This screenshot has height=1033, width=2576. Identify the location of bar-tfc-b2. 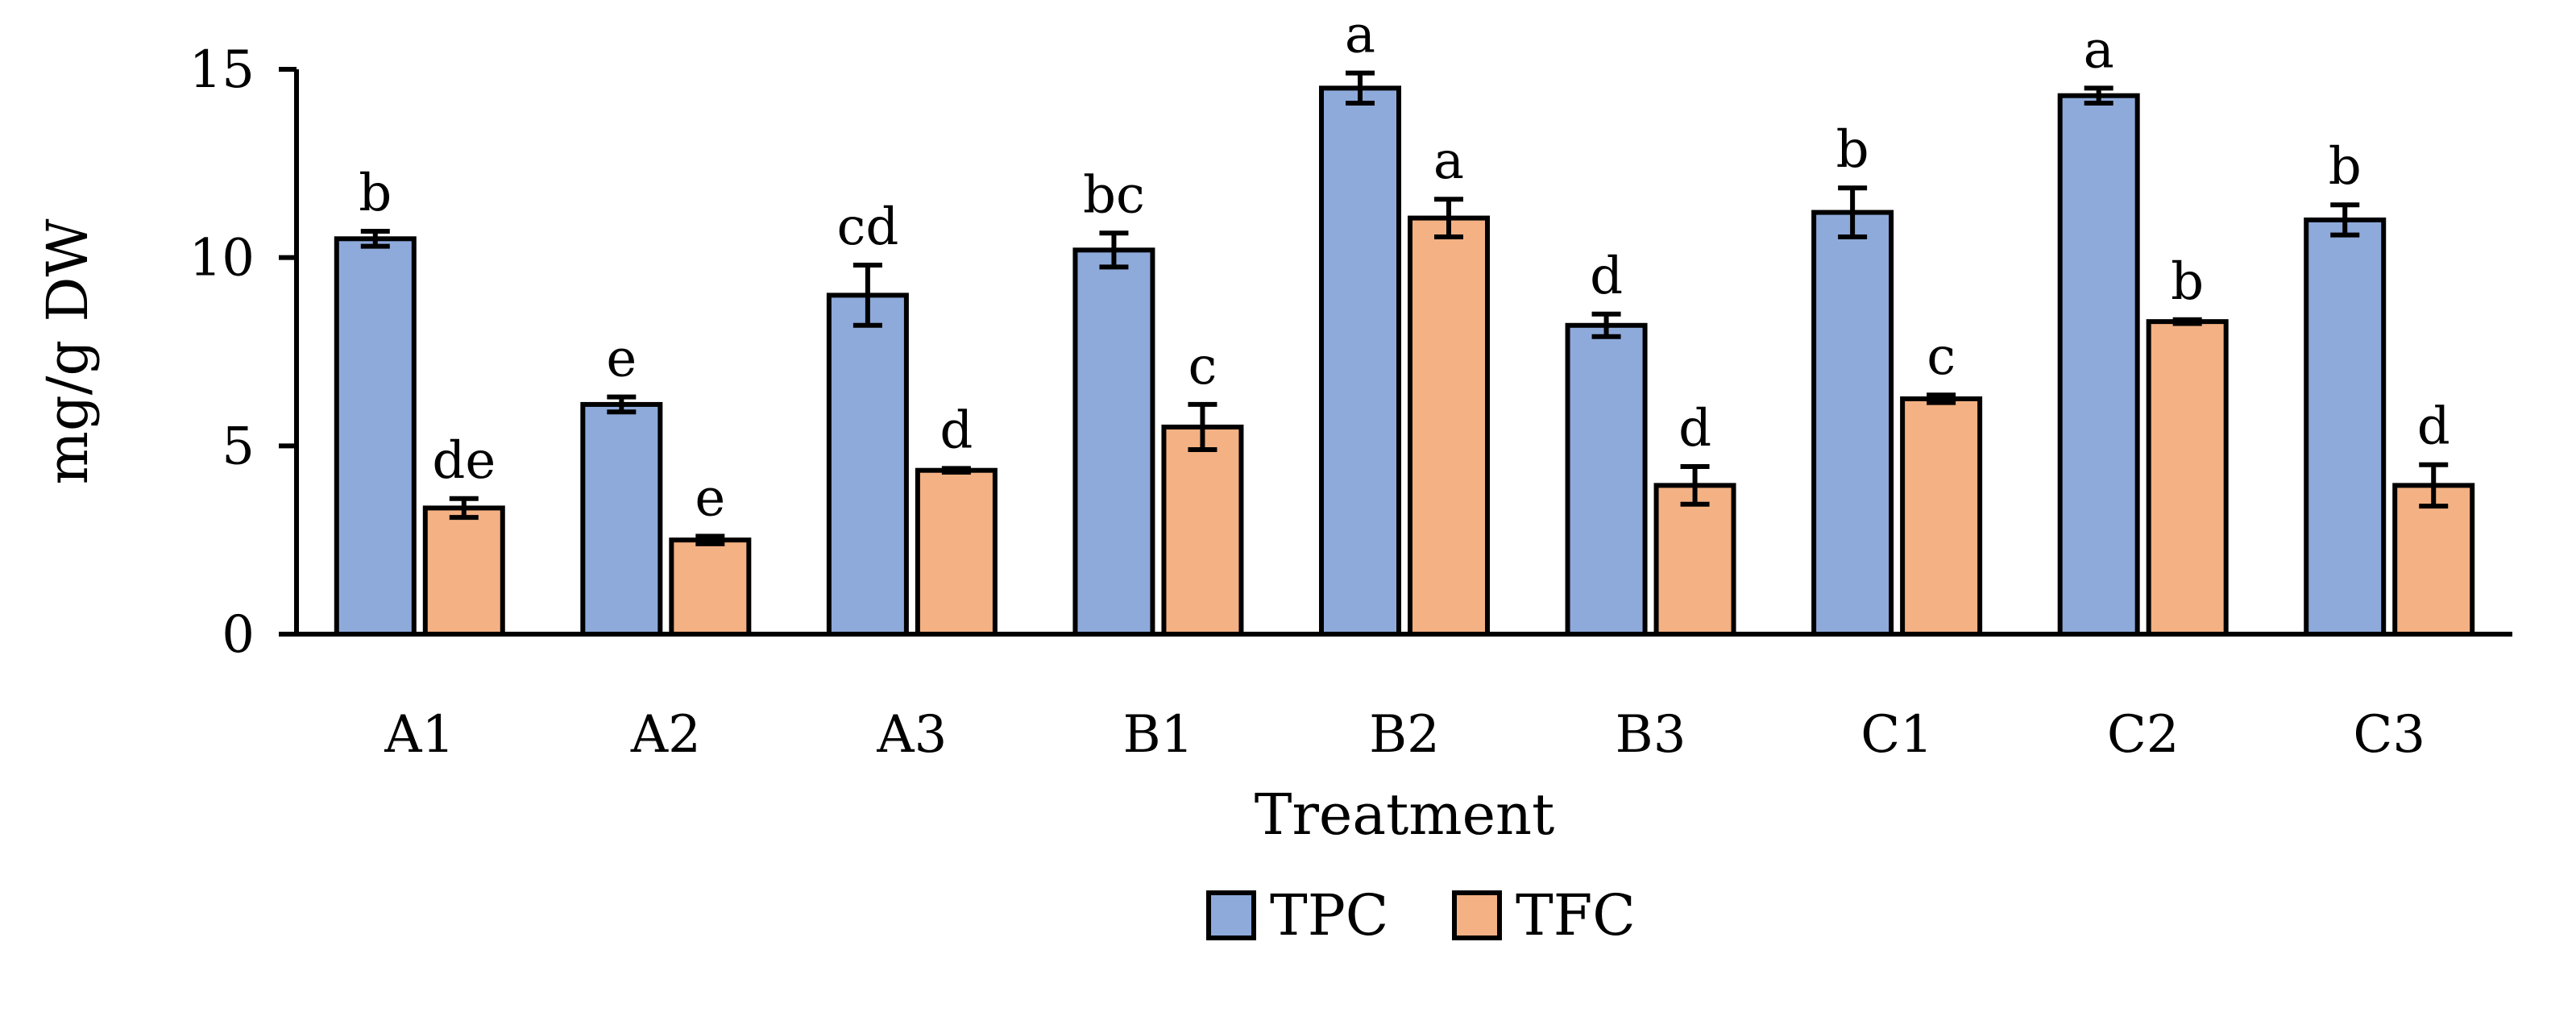
(1449, 426).